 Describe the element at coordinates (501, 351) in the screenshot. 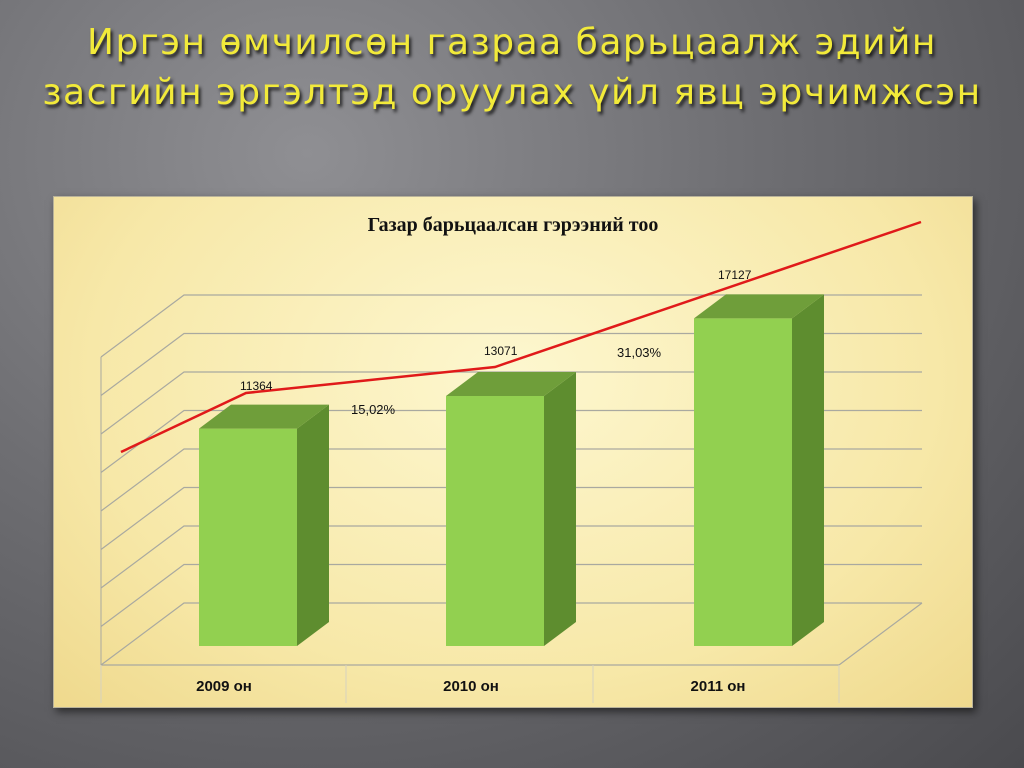

I see `data-label: 13071` at that location.